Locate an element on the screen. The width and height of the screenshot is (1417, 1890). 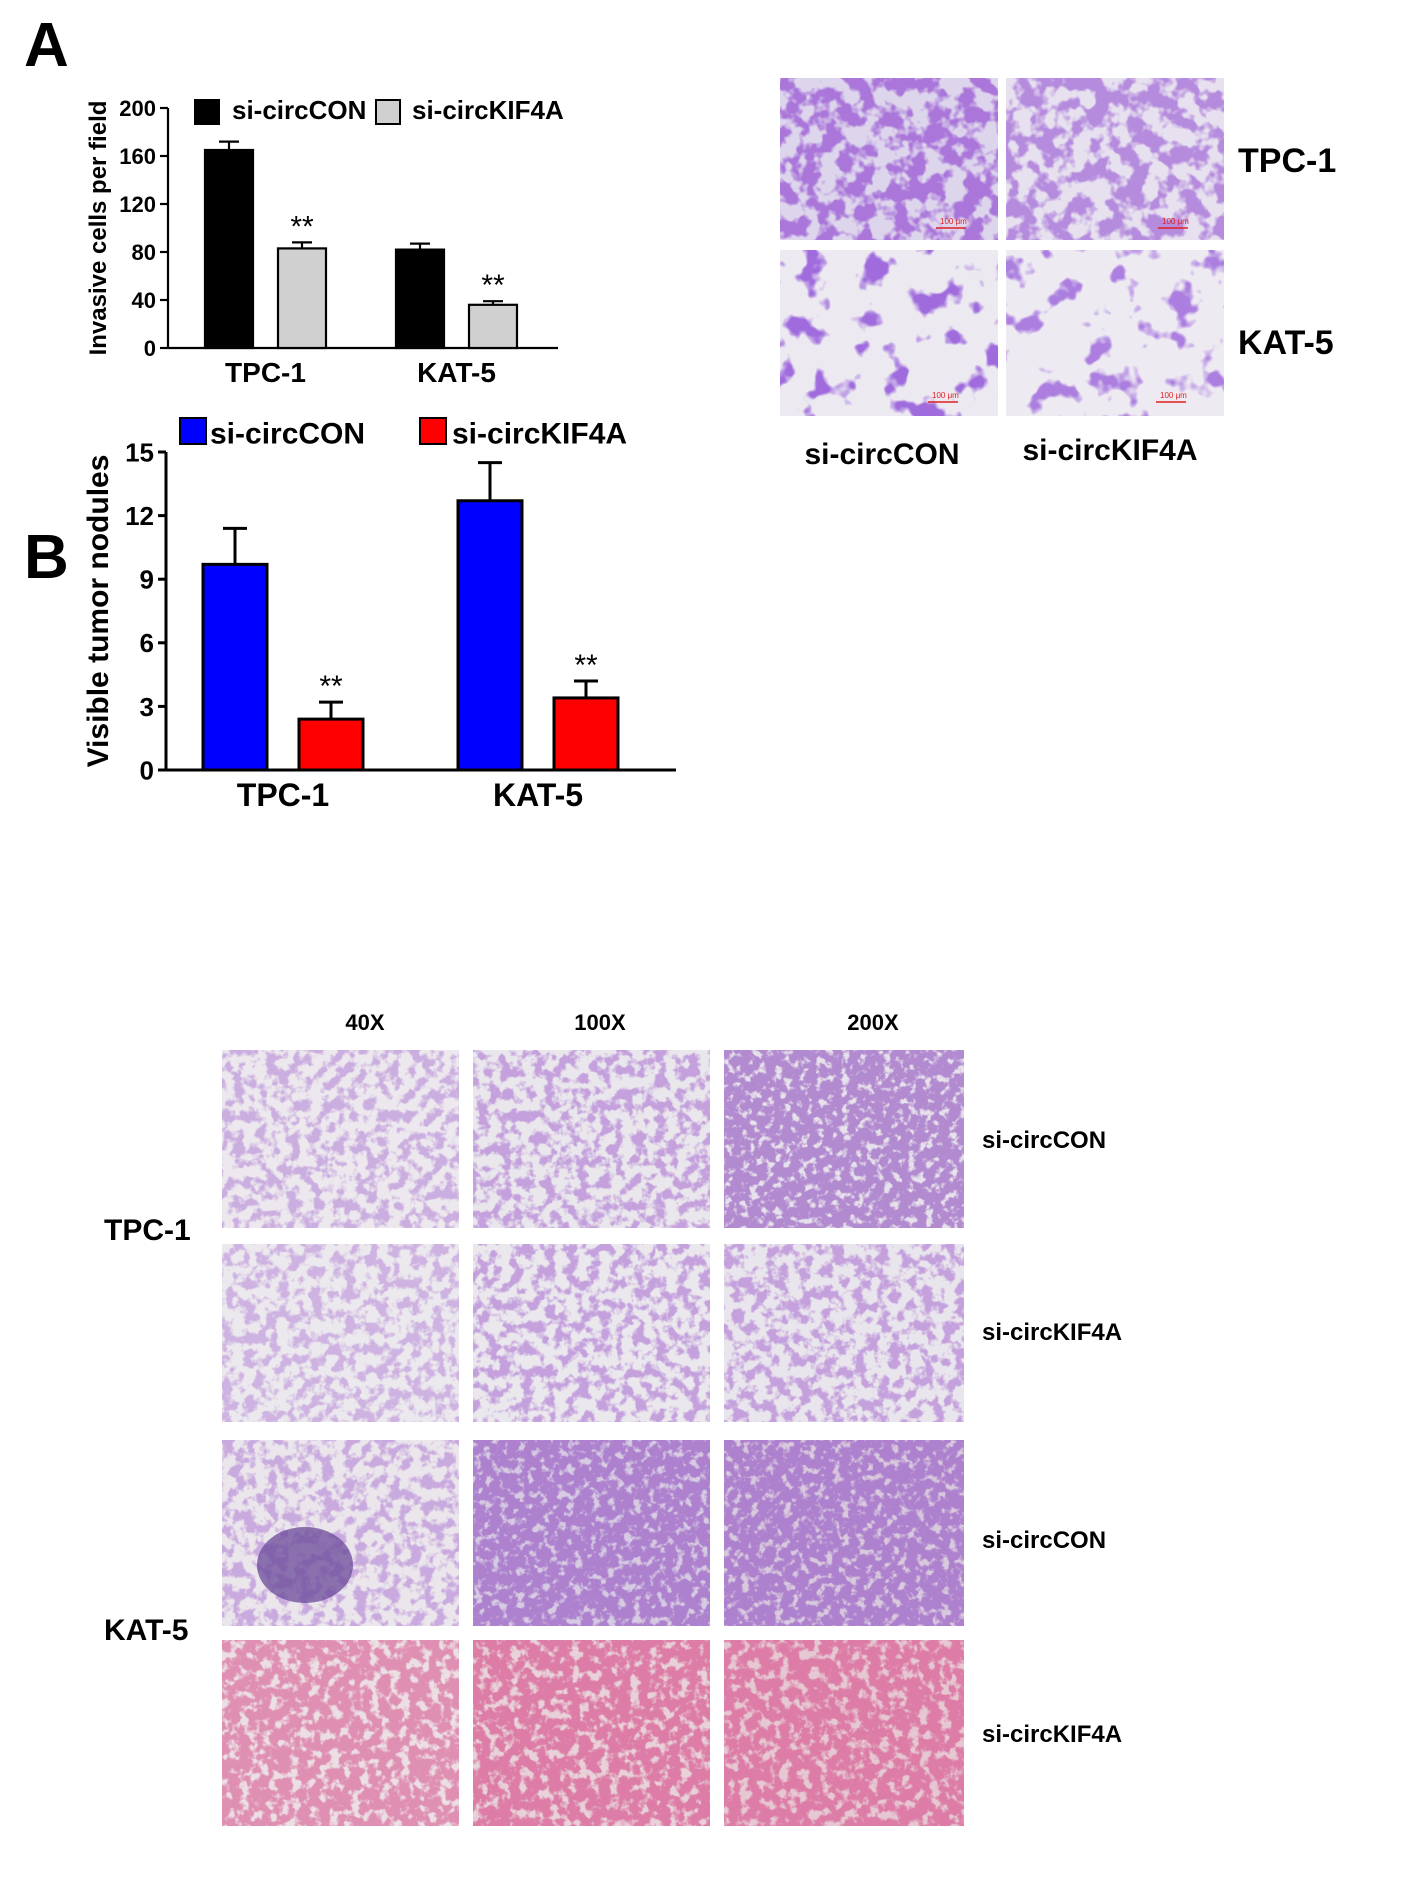
mag-label-40x: 40X is located at coordinates (364, 1022).